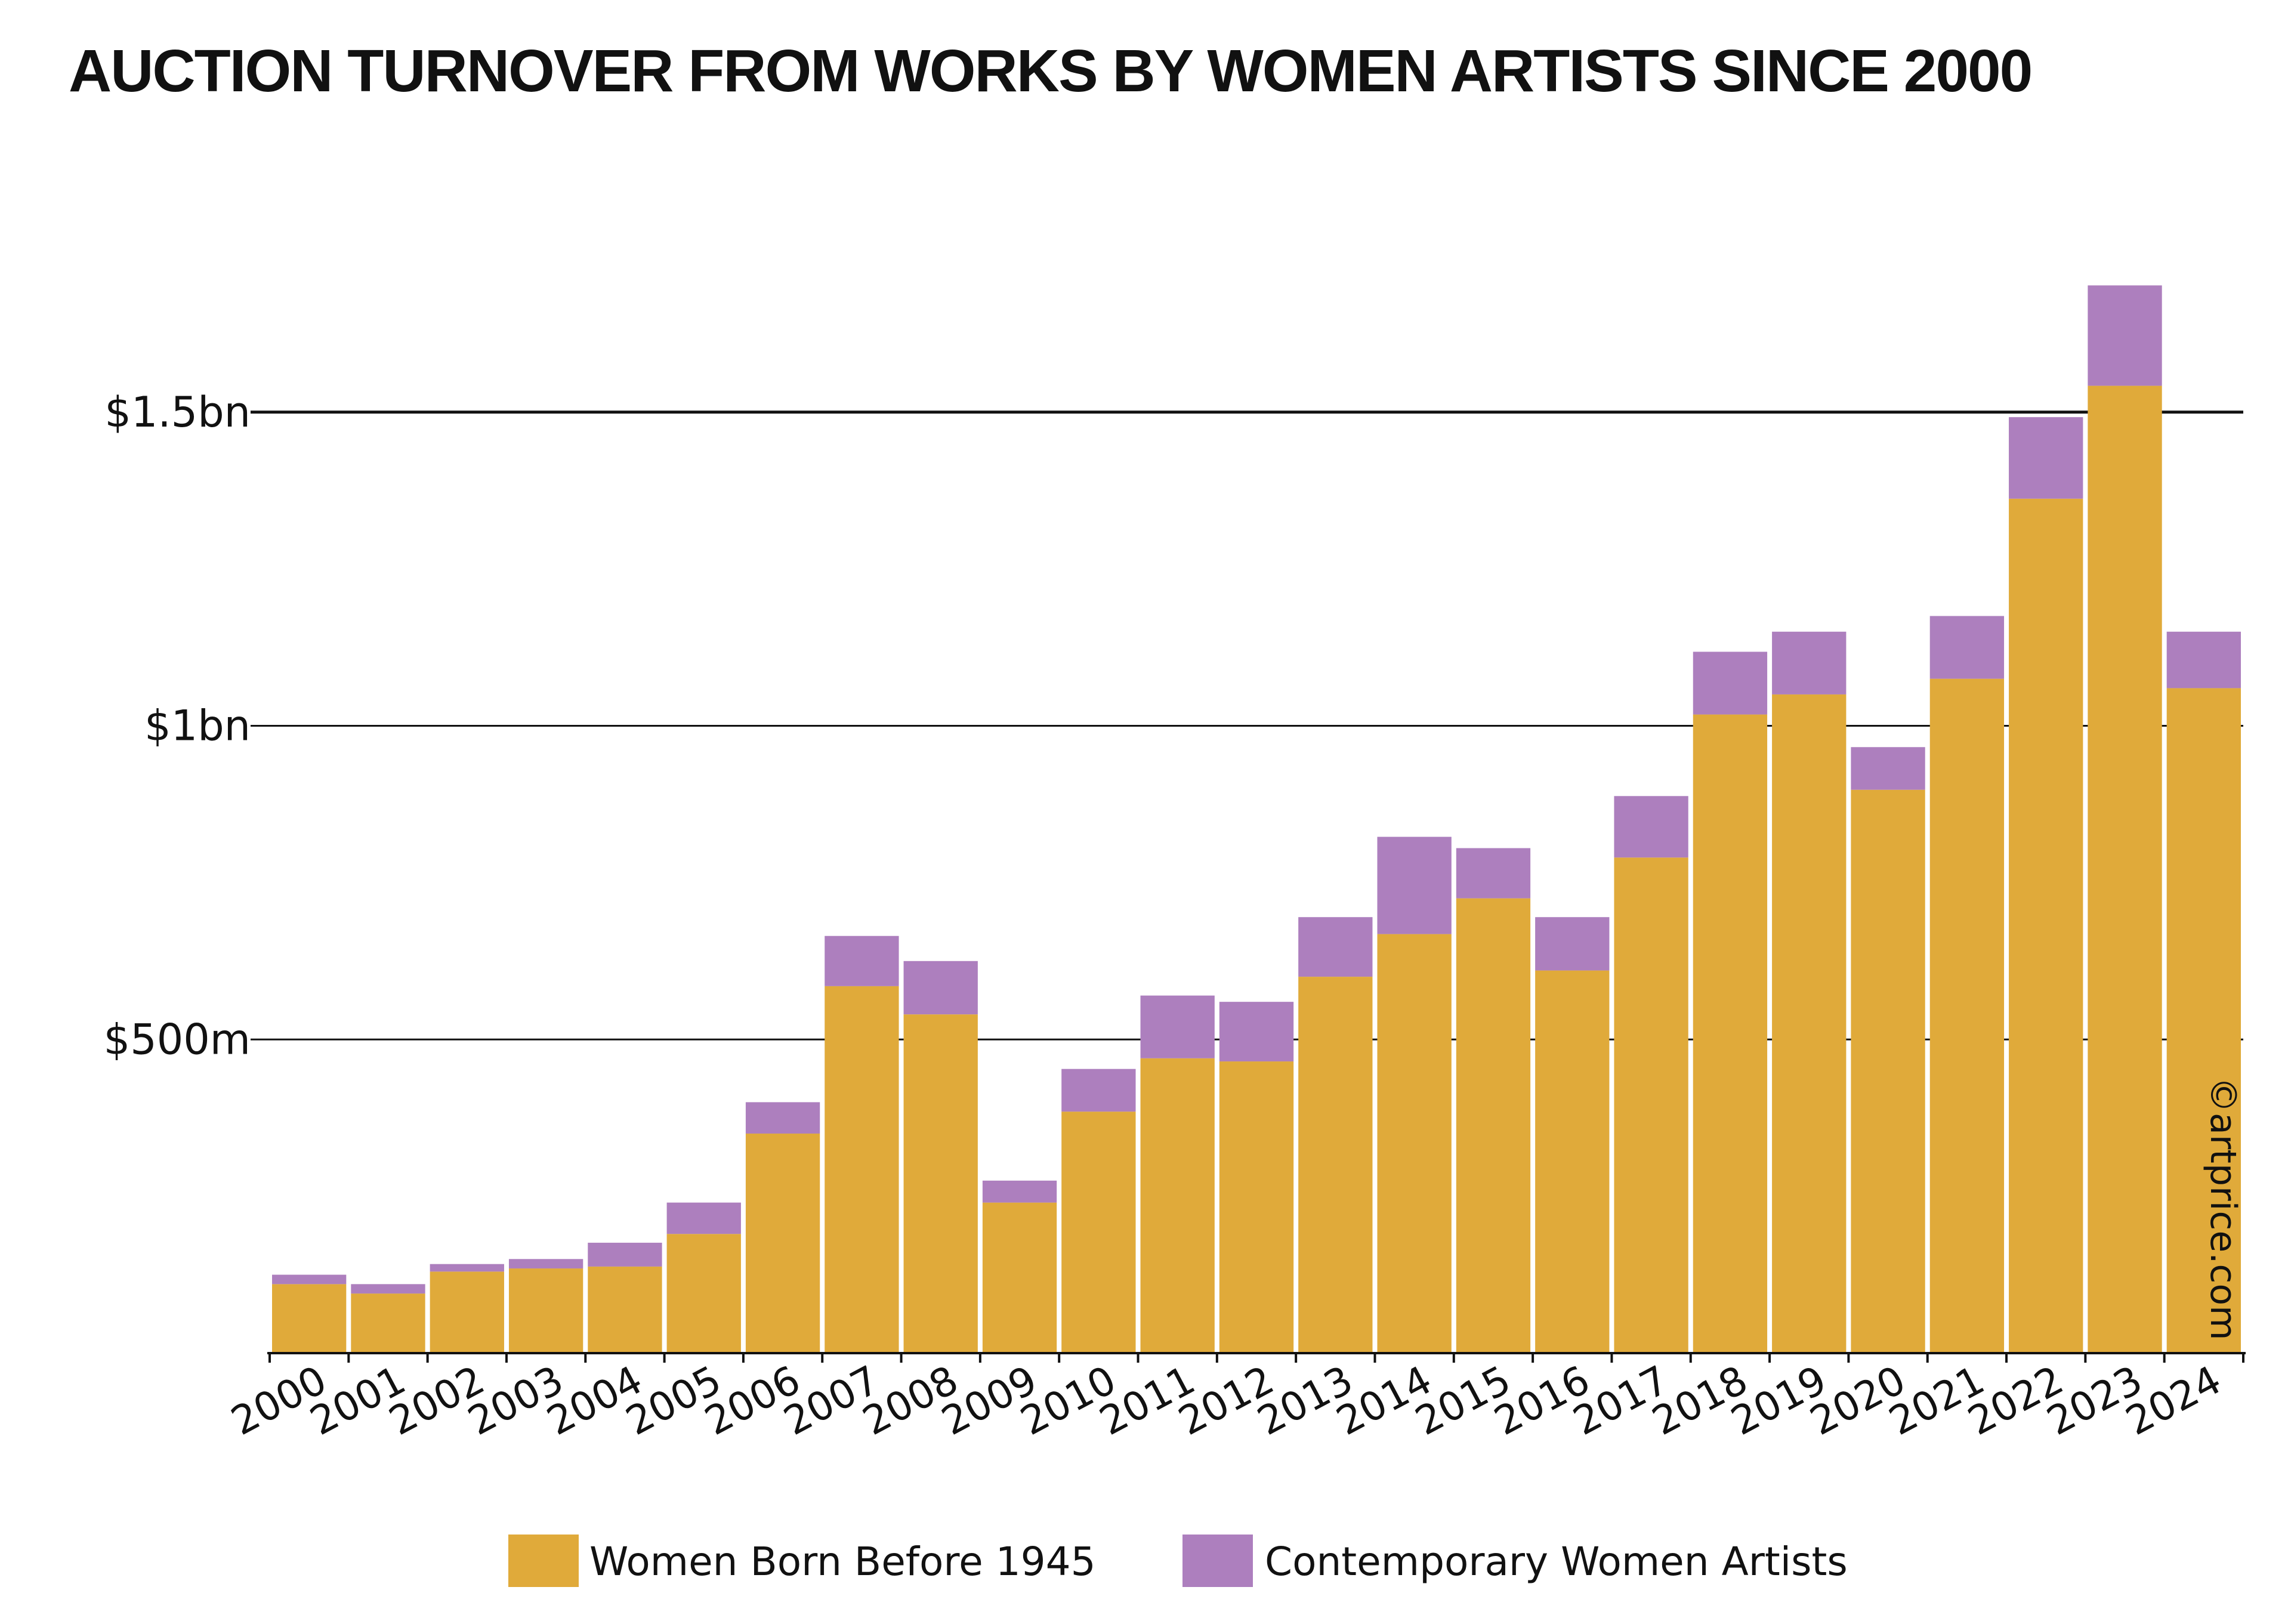 Image resolution: width=2291 pixels, height=1624 pixels. What do you see at coordinates (1256, 1357) in the screenshot?
I see `x-axis` at bounding box center [1256, 1357].